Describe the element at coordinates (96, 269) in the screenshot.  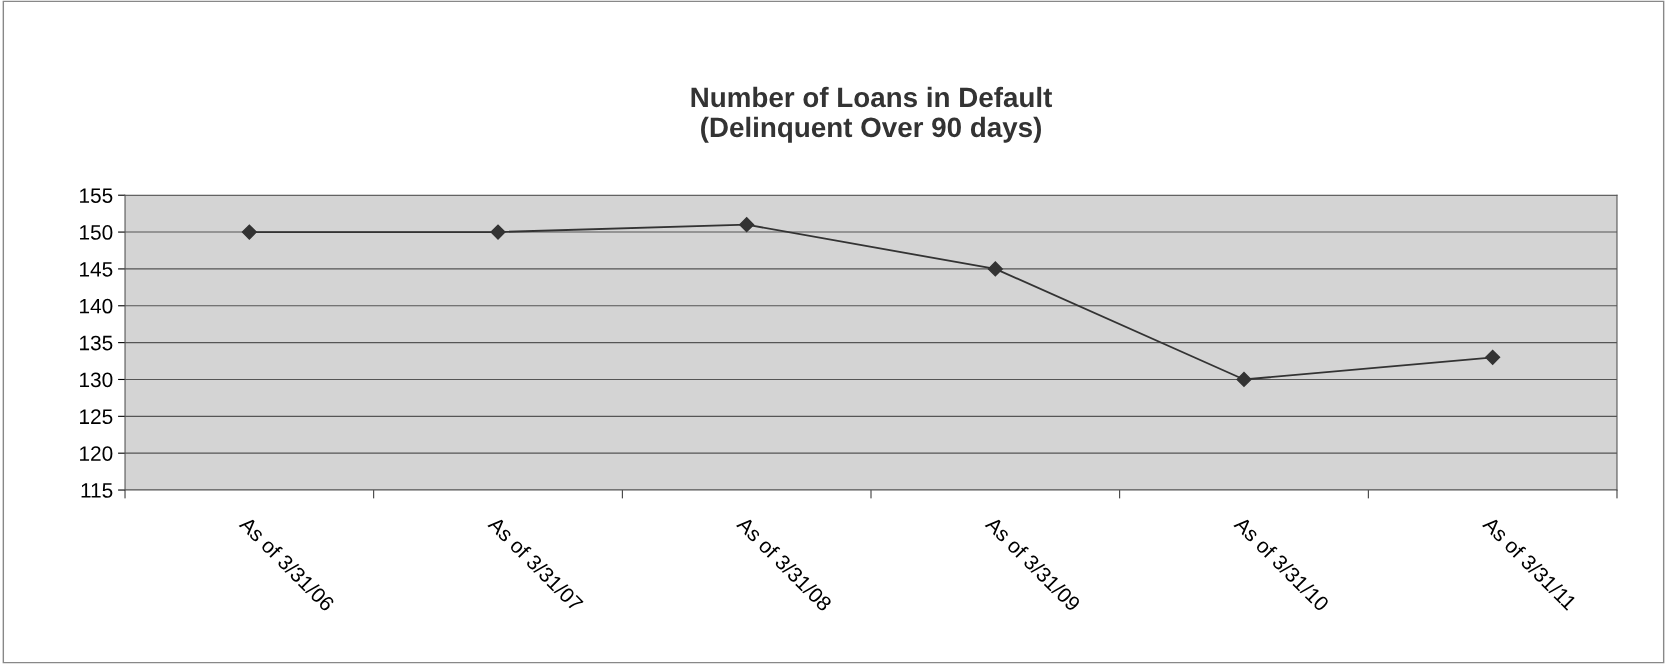
I see `y-tick-label: 145` at that location.